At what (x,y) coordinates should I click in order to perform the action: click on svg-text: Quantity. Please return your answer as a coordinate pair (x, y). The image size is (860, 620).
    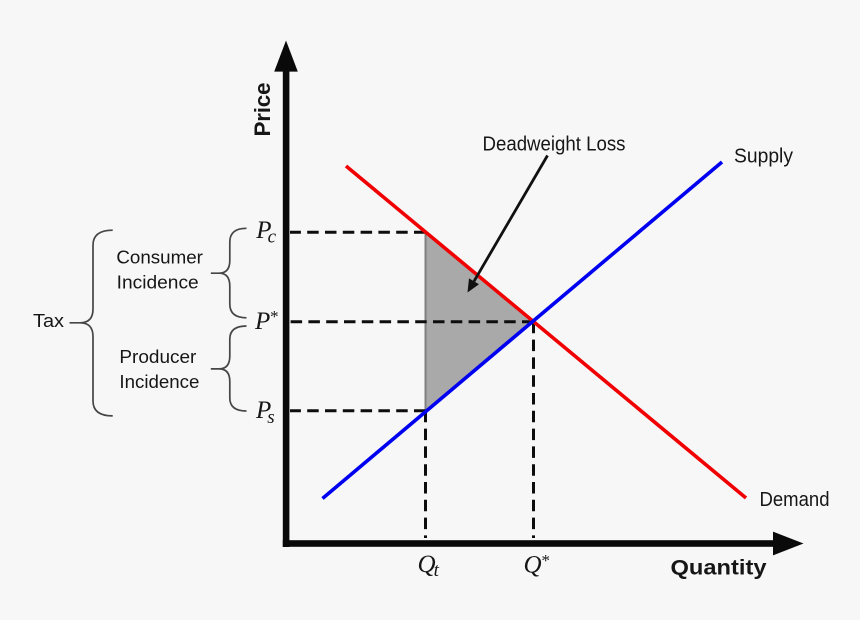
    Looking at the image, I should click on (719, 568).